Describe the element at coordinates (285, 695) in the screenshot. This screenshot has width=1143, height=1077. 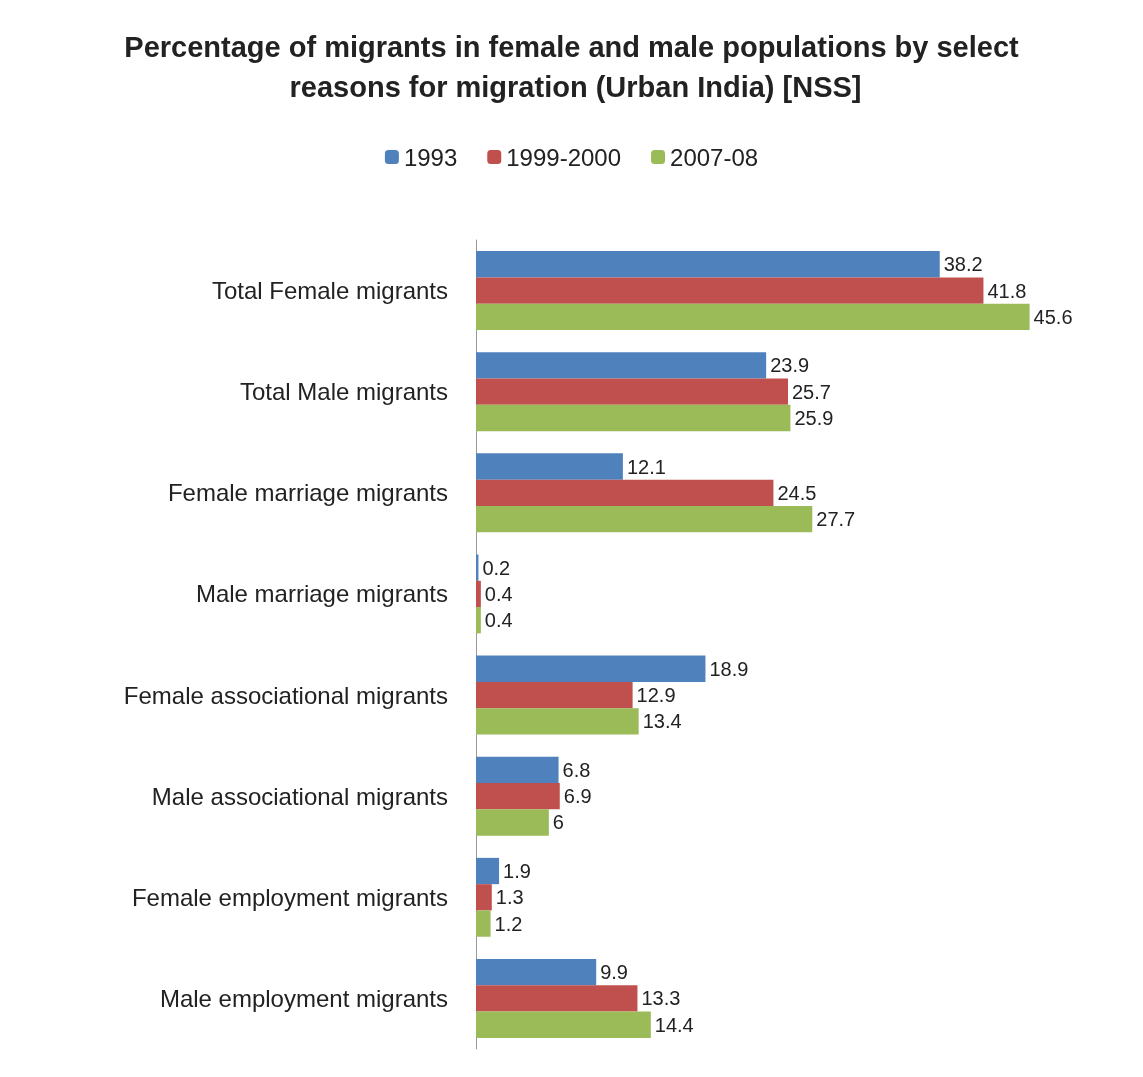
I see `y-tick-label: Female associational migrants` at that location.